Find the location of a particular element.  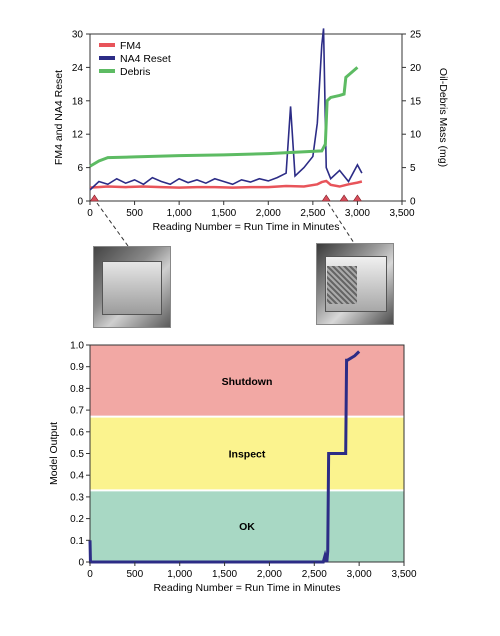

gear-tooth-photo-early is located at coordinates (132, 287).